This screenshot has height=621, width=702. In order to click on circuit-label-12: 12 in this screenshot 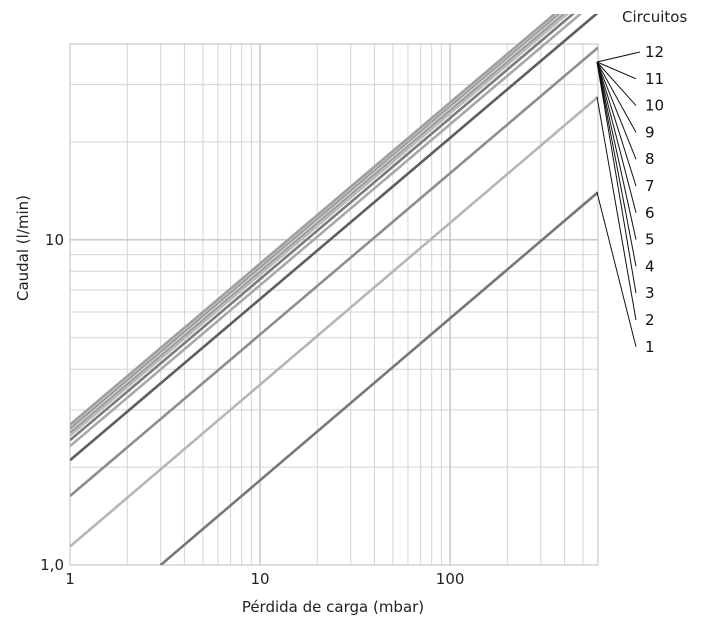, I will do `click(654, 52)`.